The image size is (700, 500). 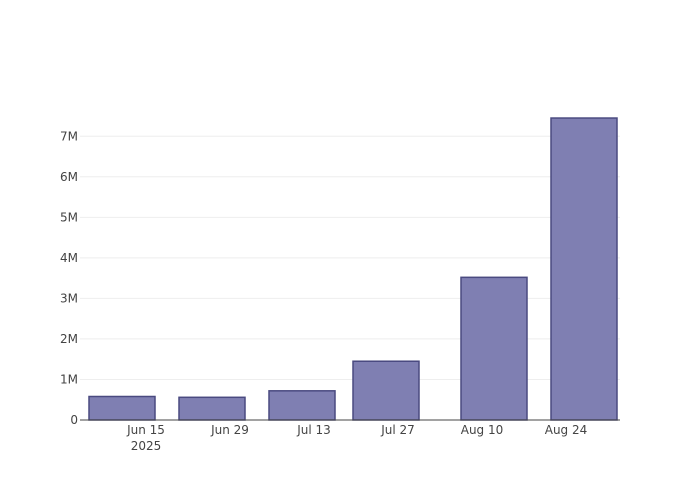 I want to click on x-axis-ticks: Jun 15 2025 Jun 29 Jul 13 Jul 27 Aug 10 Aug 24, so click(x=356, y=438).